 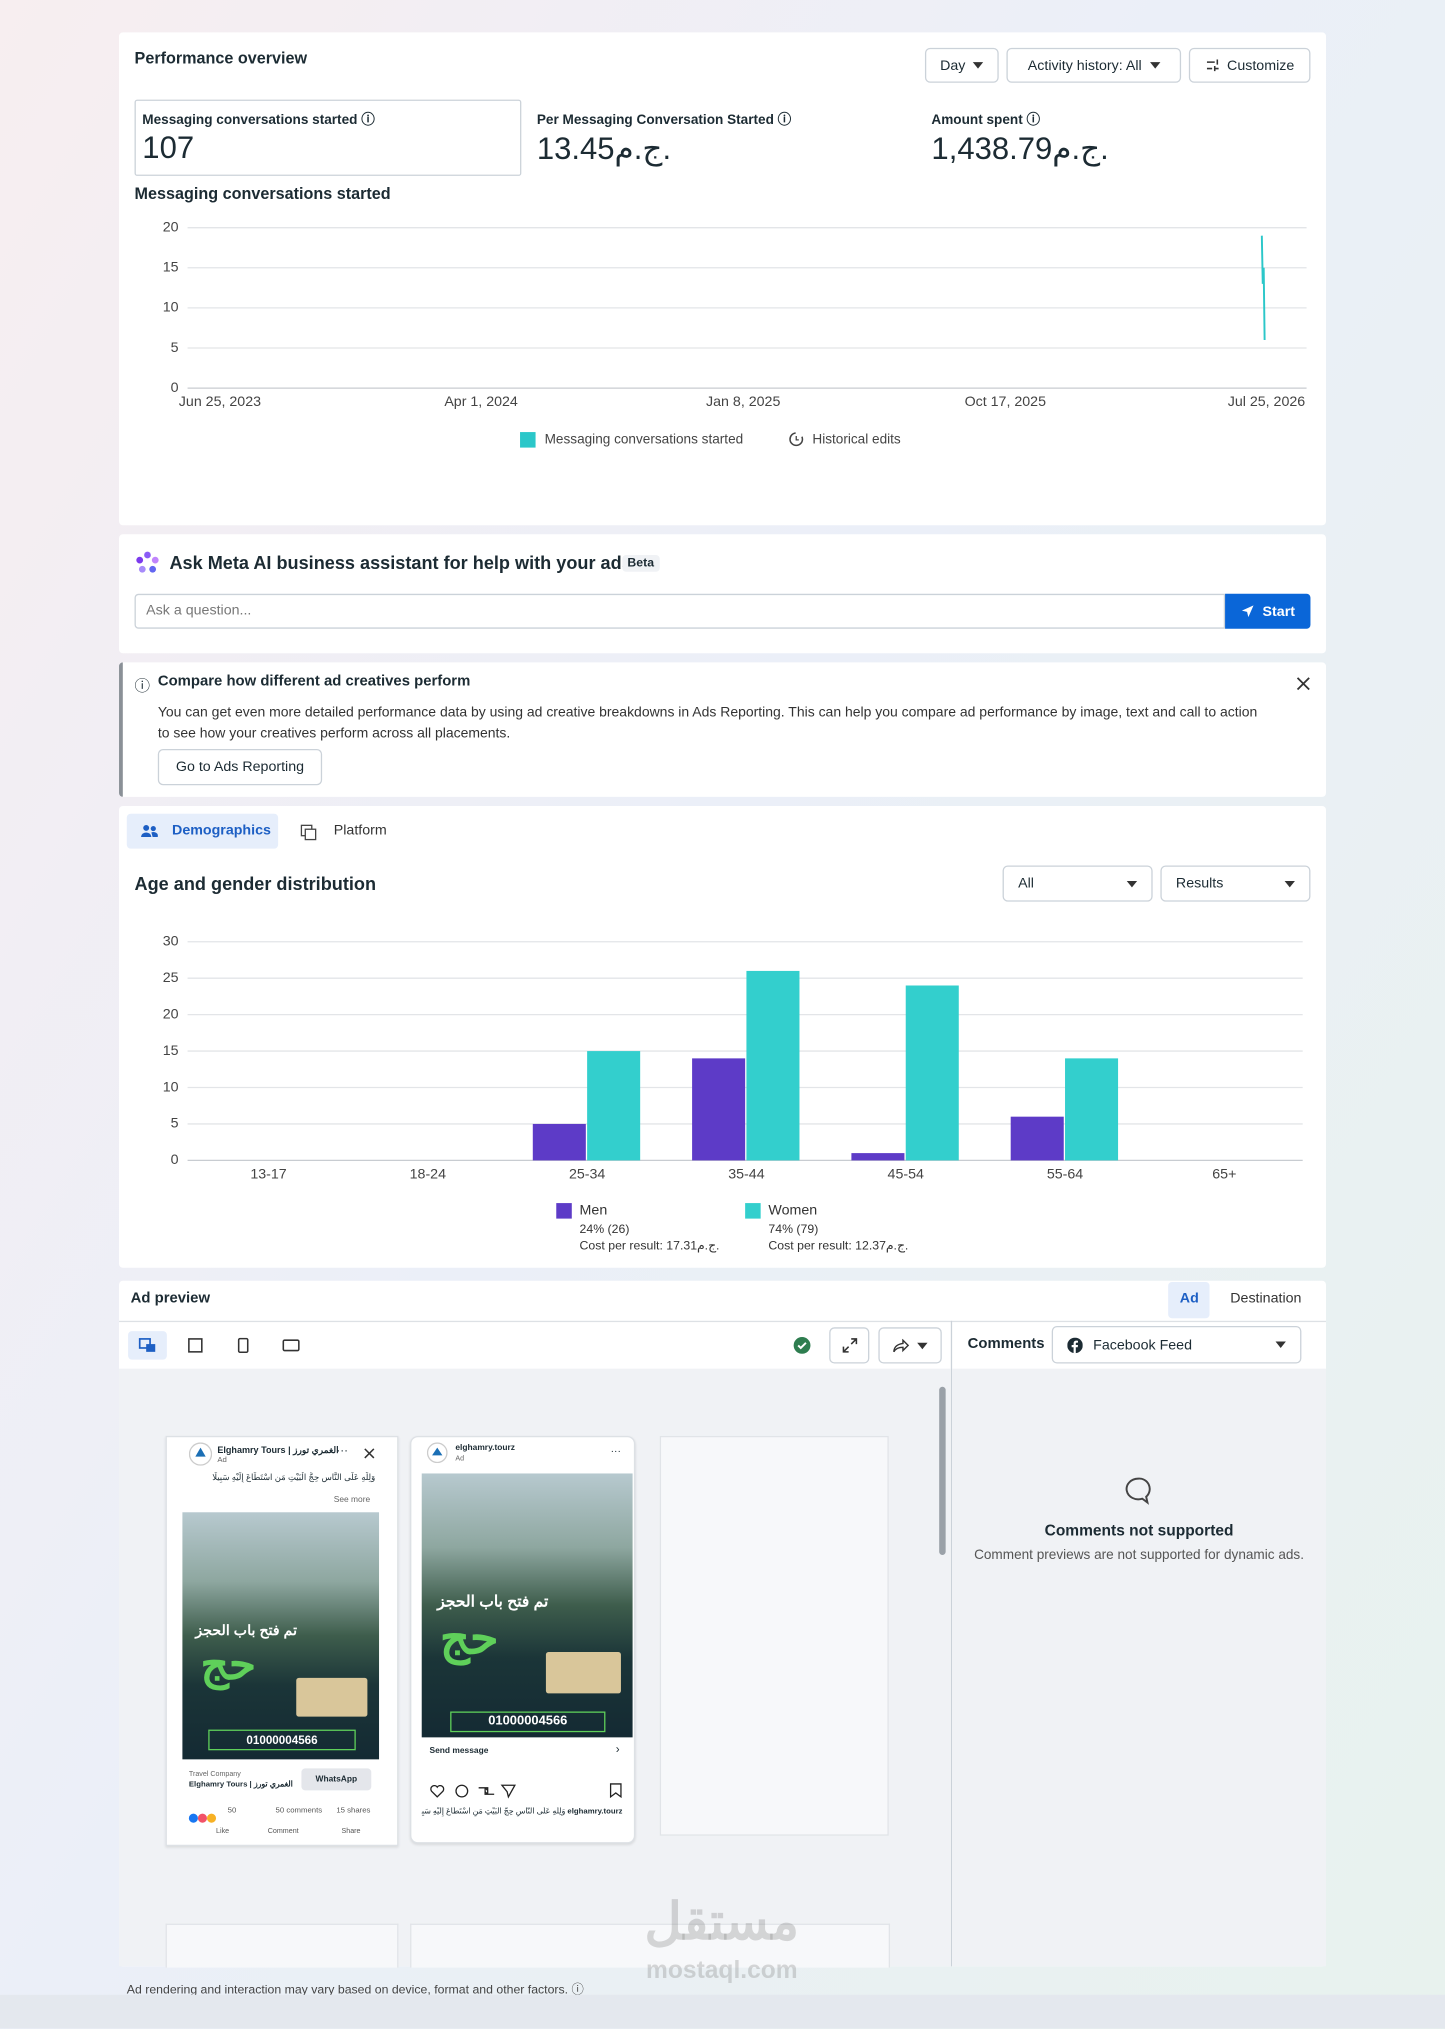 What do you see at coordinates (615, 1791) in the screenshot?
I see `save-icon` at bounding box center [615, 1791].